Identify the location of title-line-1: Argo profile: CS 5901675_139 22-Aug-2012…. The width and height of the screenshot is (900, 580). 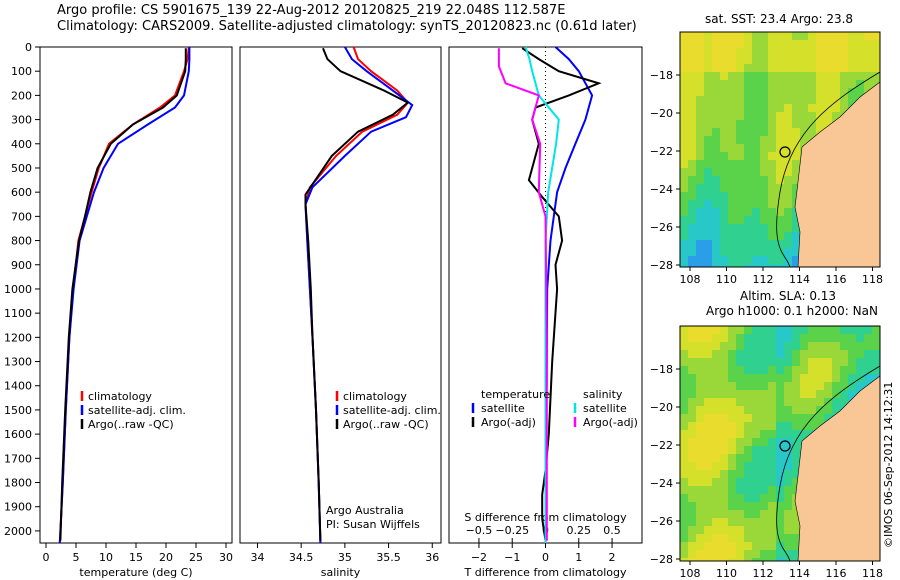
(311, 10).